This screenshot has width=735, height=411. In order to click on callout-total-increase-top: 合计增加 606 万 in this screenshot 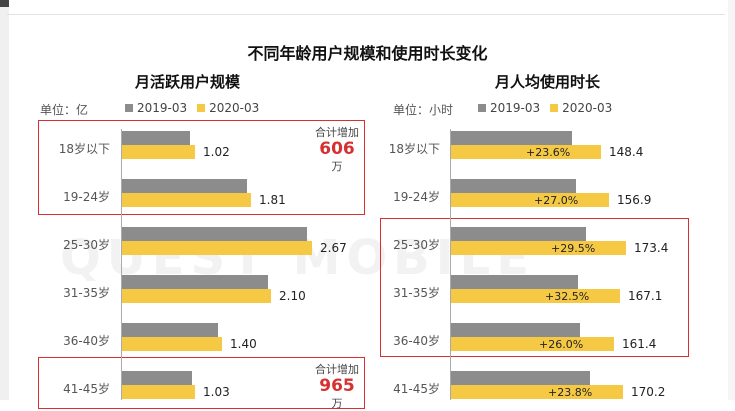, I will do `click(337, 149)`.